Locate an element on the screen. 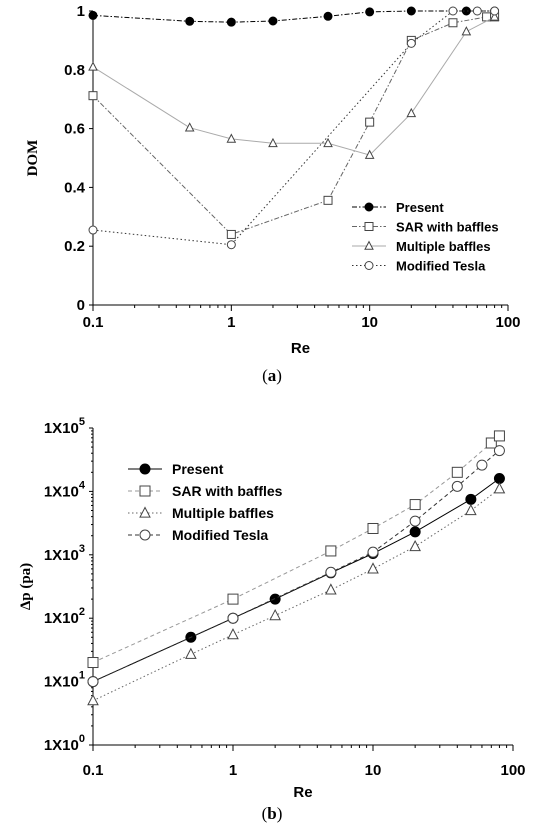 The height and width of the screenshot is (834, 550). panel-label: (b) is located at coordinates (272, 813).